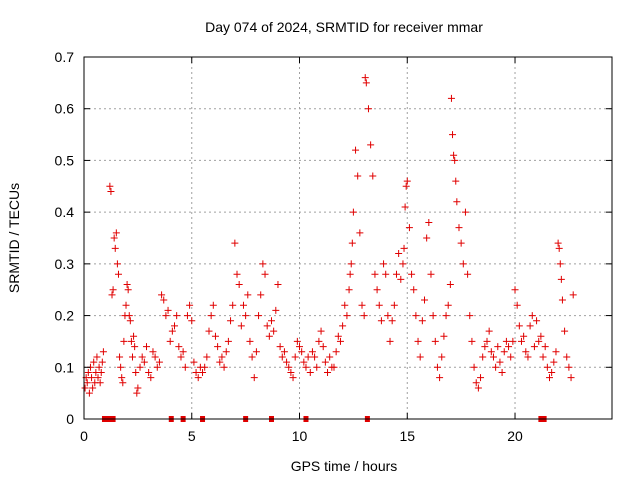  What do you see at coordinates (344, 466) in the screenshot?
I see `x-axis-label: GPS time / hours` at bounding box center [344, 466].